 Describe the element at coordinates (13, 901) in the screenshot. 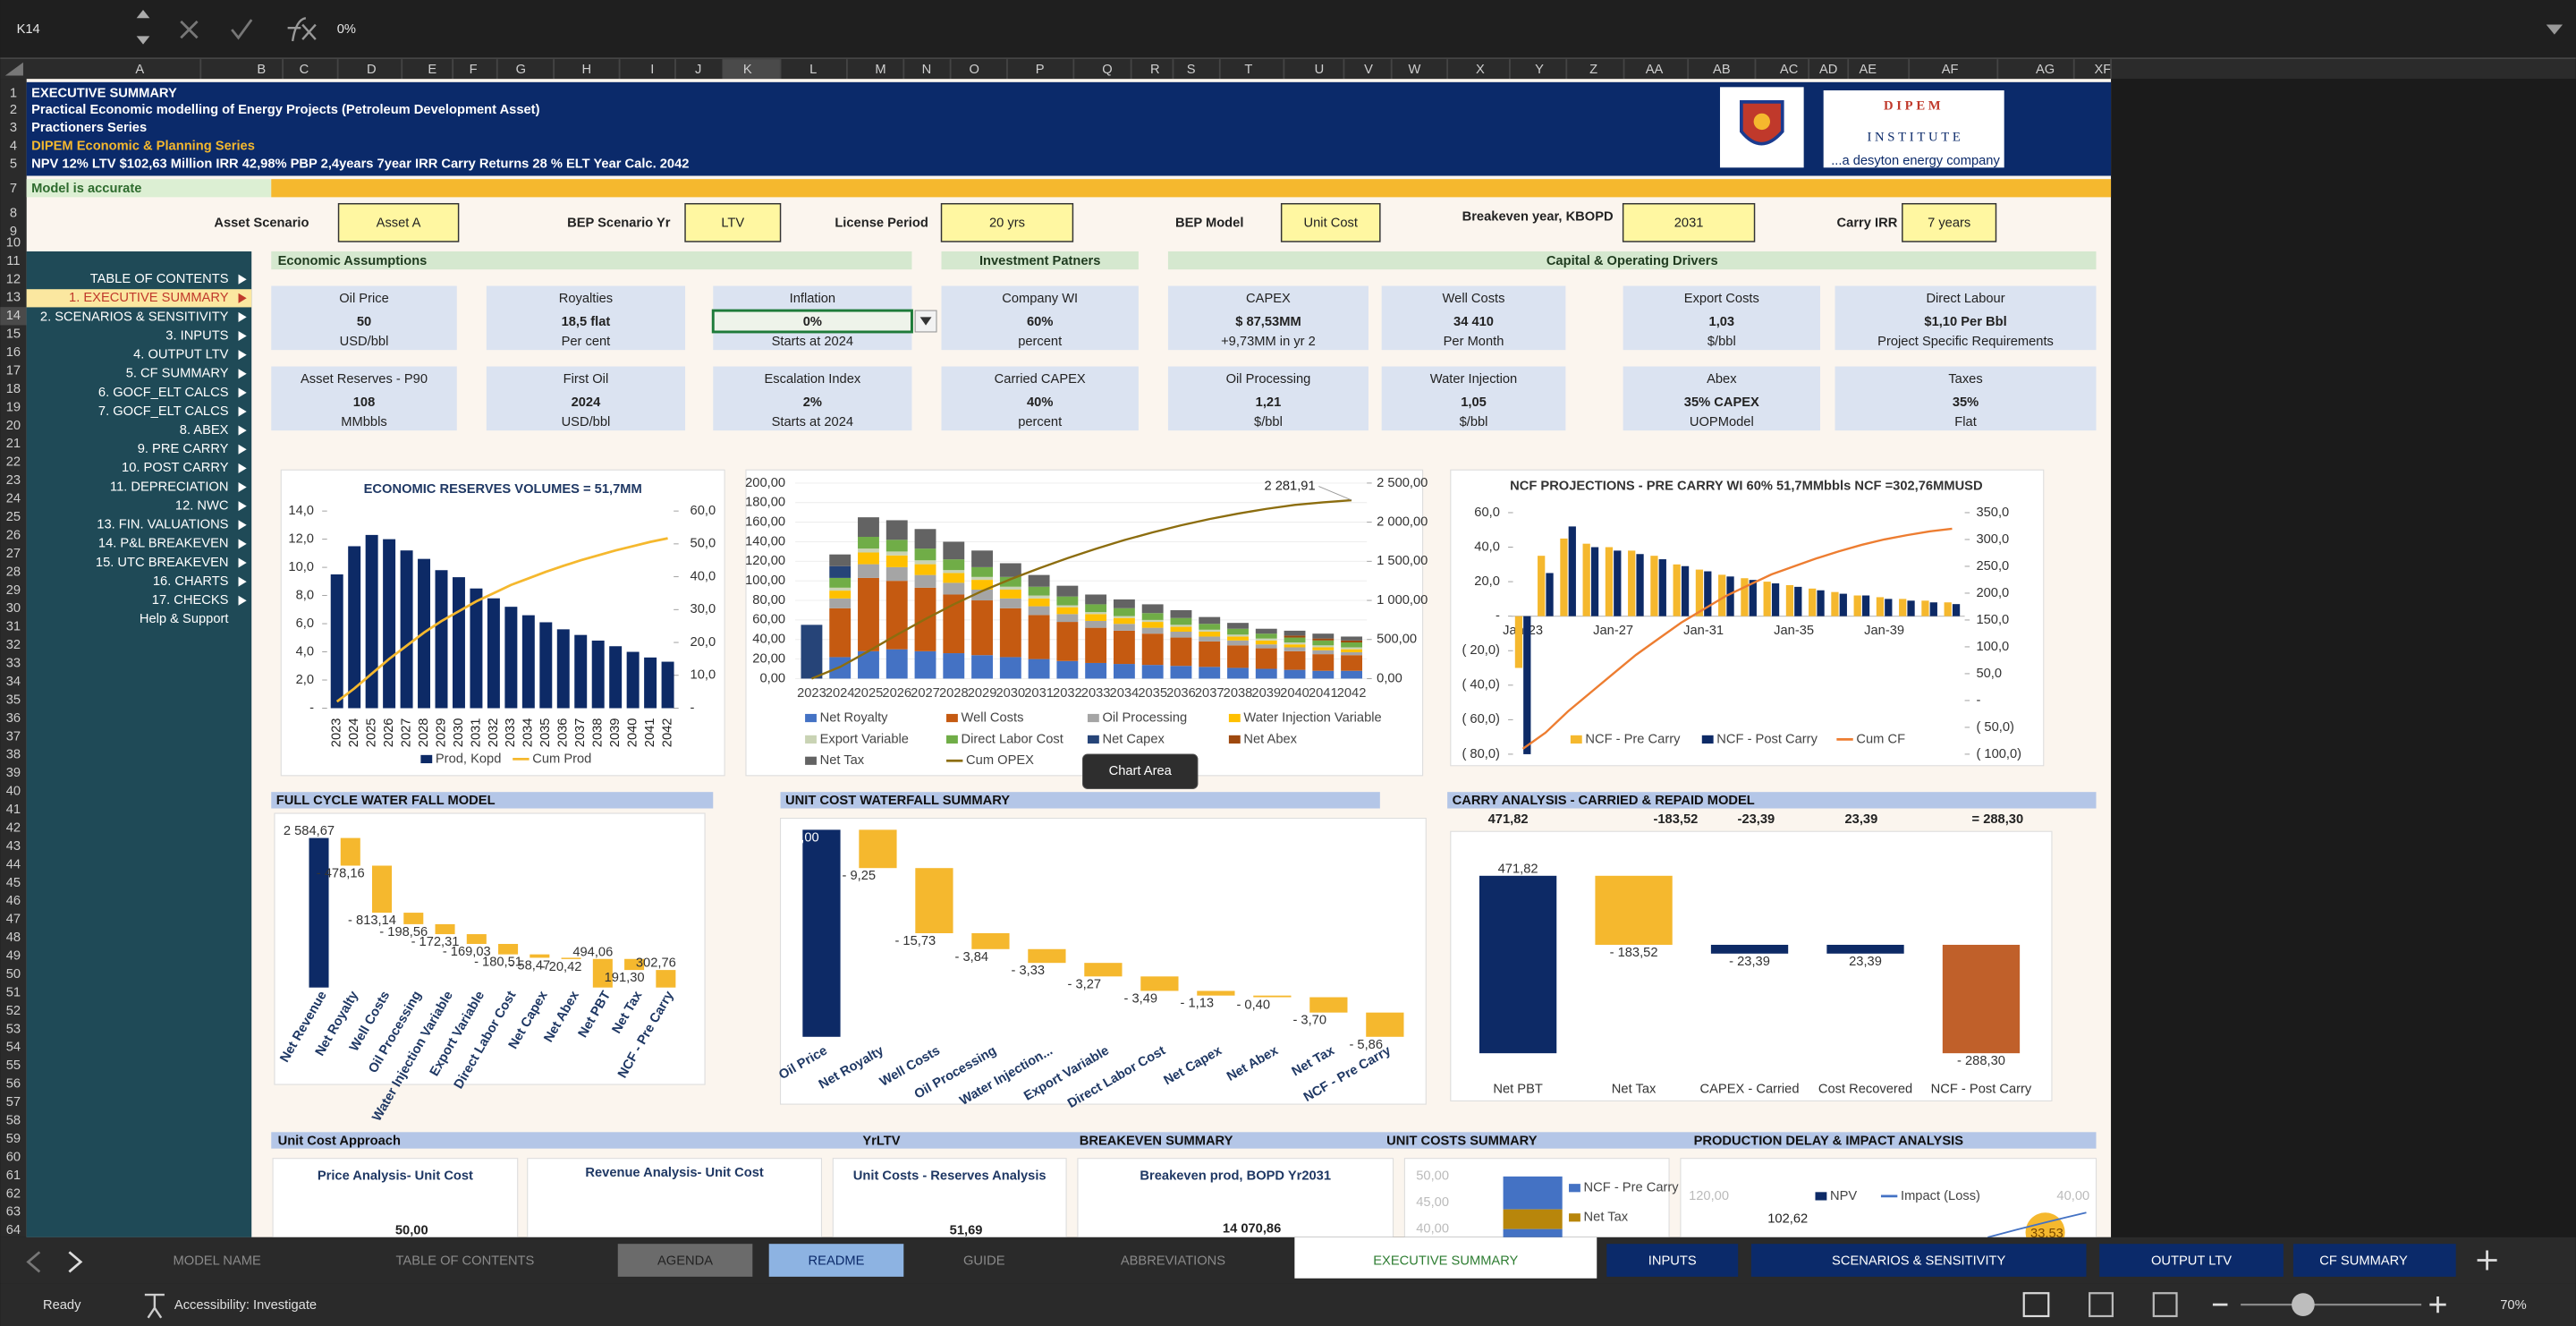

I see `row-header: 46` at that location.